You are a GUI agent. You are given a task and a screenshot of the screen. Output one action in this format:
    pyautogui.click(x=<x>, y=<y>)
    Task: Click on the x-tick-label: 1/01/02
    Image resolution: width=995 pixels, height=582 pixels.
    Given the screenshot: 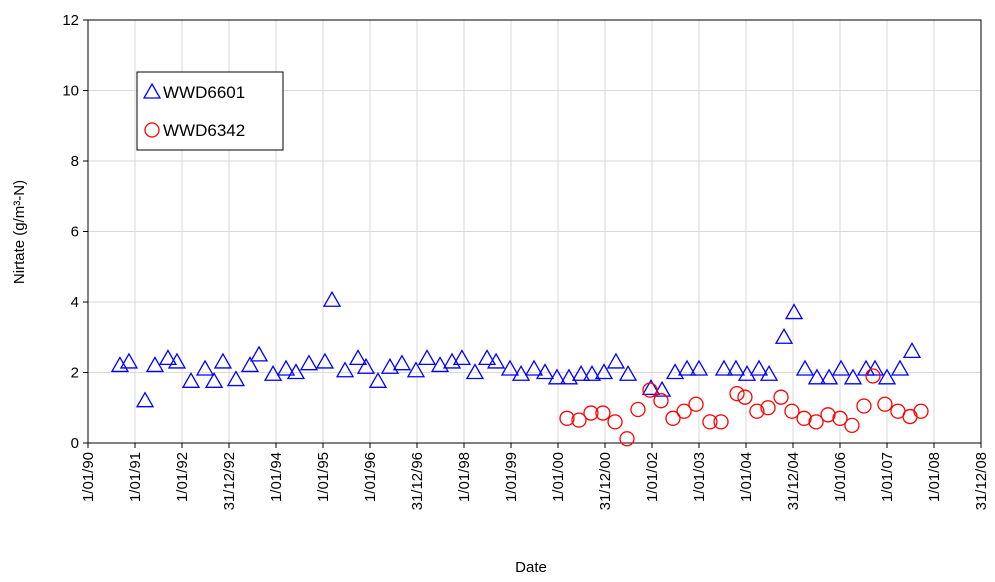 What is the action you would take?
    pyautogui.click(x=652, y=477)
    